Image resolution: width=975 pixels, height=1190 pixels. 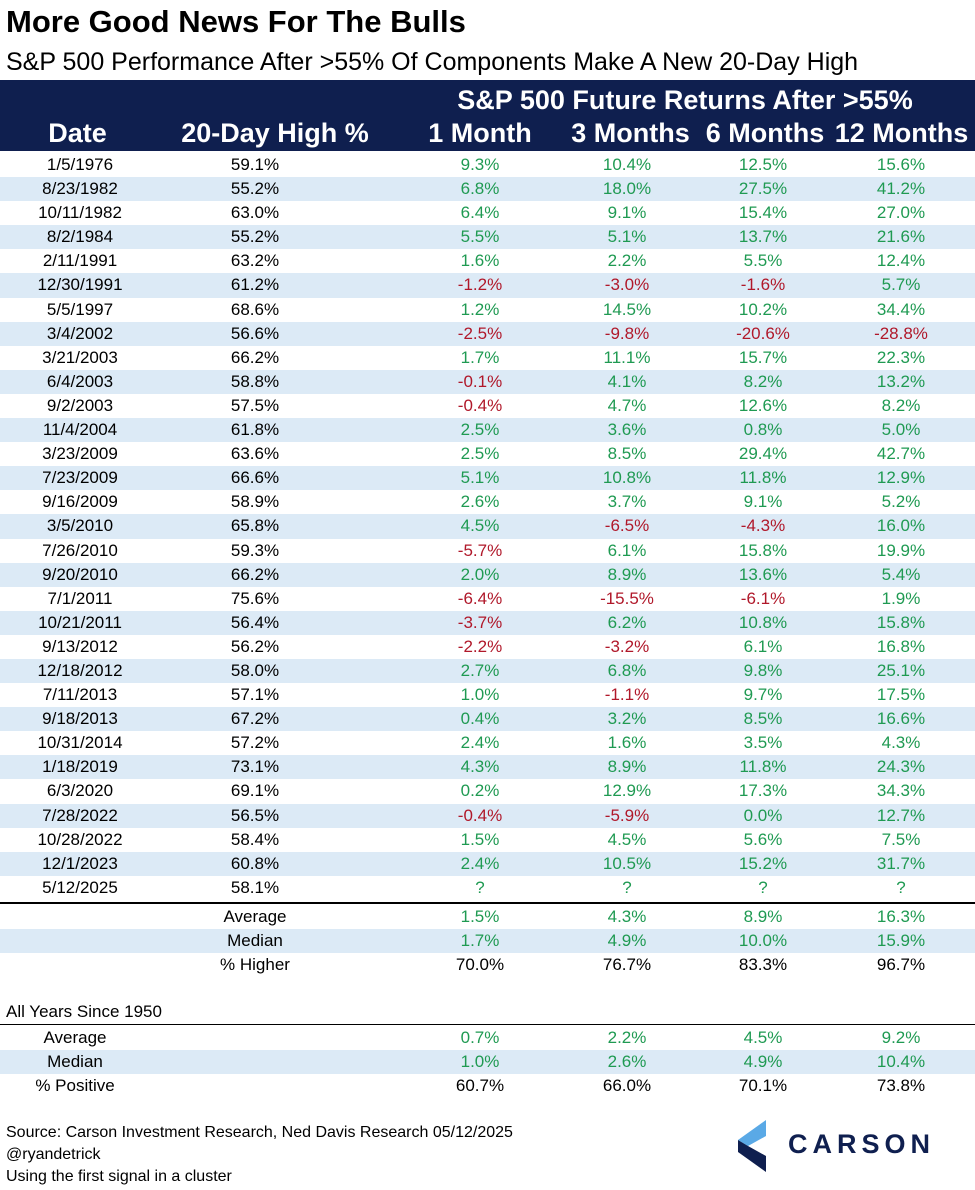 What do you see at coordinates (901, 1086) in the screenshot?
I see `m12-all-years-cell: 73.8%` at bounding box center [901, 1086].